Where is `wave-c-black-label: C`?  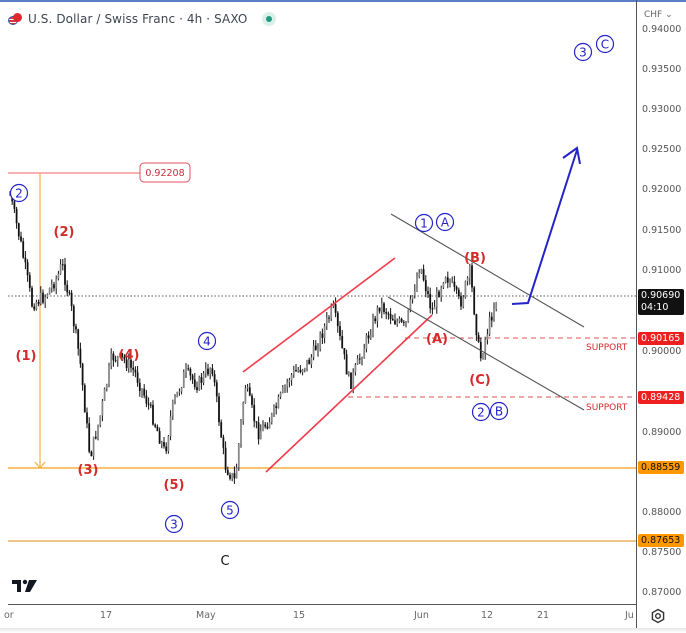
wave-c-black-label: C is located at coordinates (224, 561).